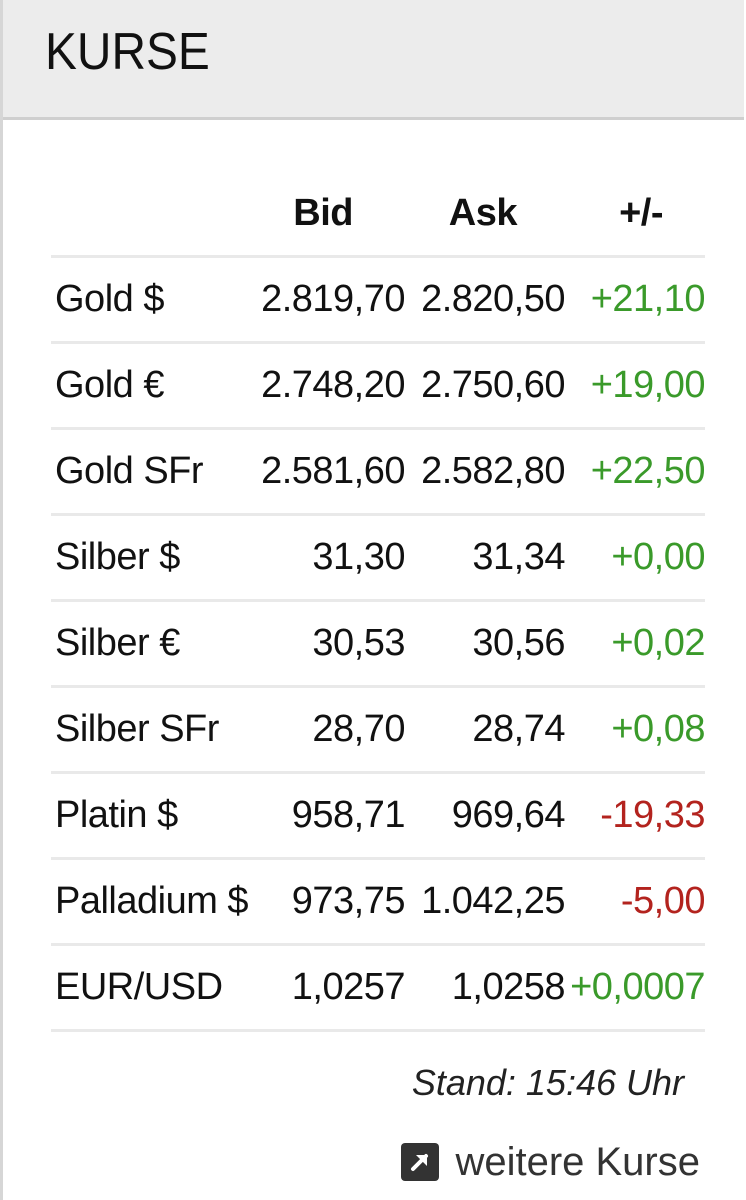 This screenshot has height=1200, width=746. What do you see at coordinates (420, 1162) in the screenshot?
I see `external-link-icon` at bounding box center [420, 1162].